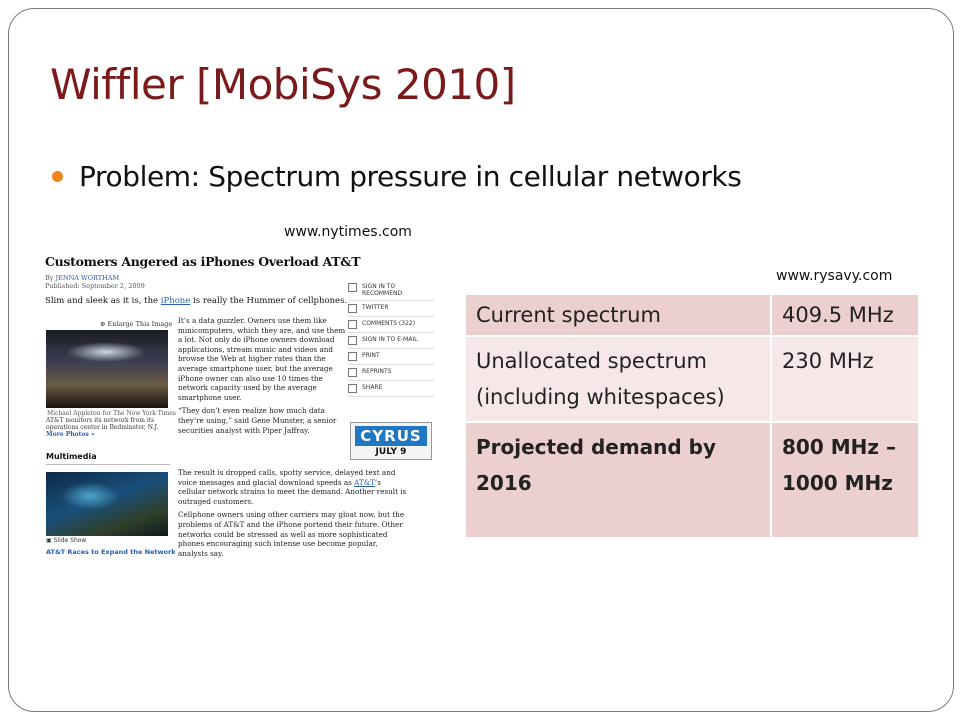 The width and height of the screenshot is (960, 720). I want to click on lead-pre: Slim and sleek as it is, the, so click(103, 301).